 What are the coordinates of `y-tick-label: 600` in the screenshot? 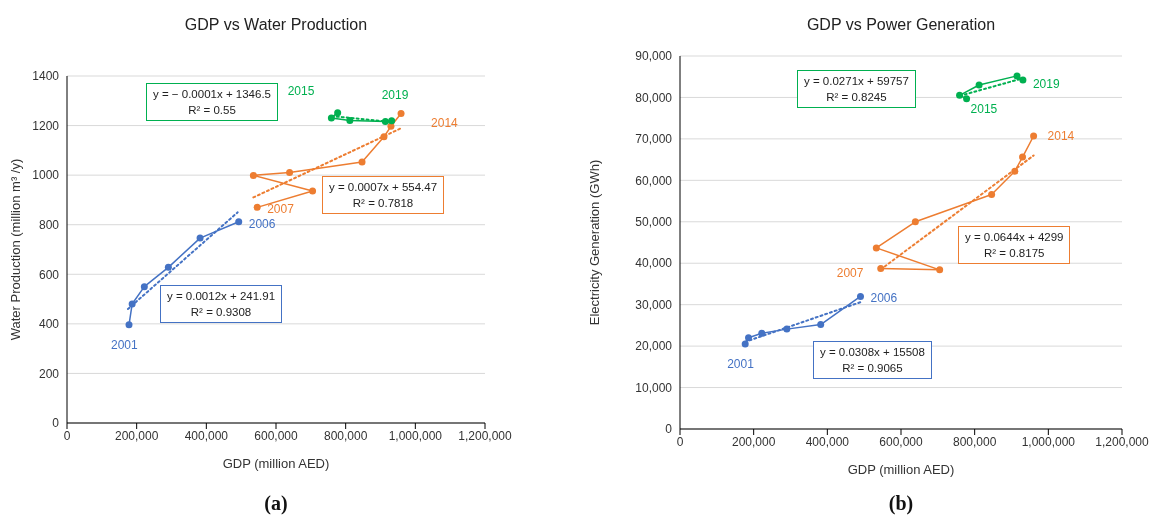 It's located at (49, 274).